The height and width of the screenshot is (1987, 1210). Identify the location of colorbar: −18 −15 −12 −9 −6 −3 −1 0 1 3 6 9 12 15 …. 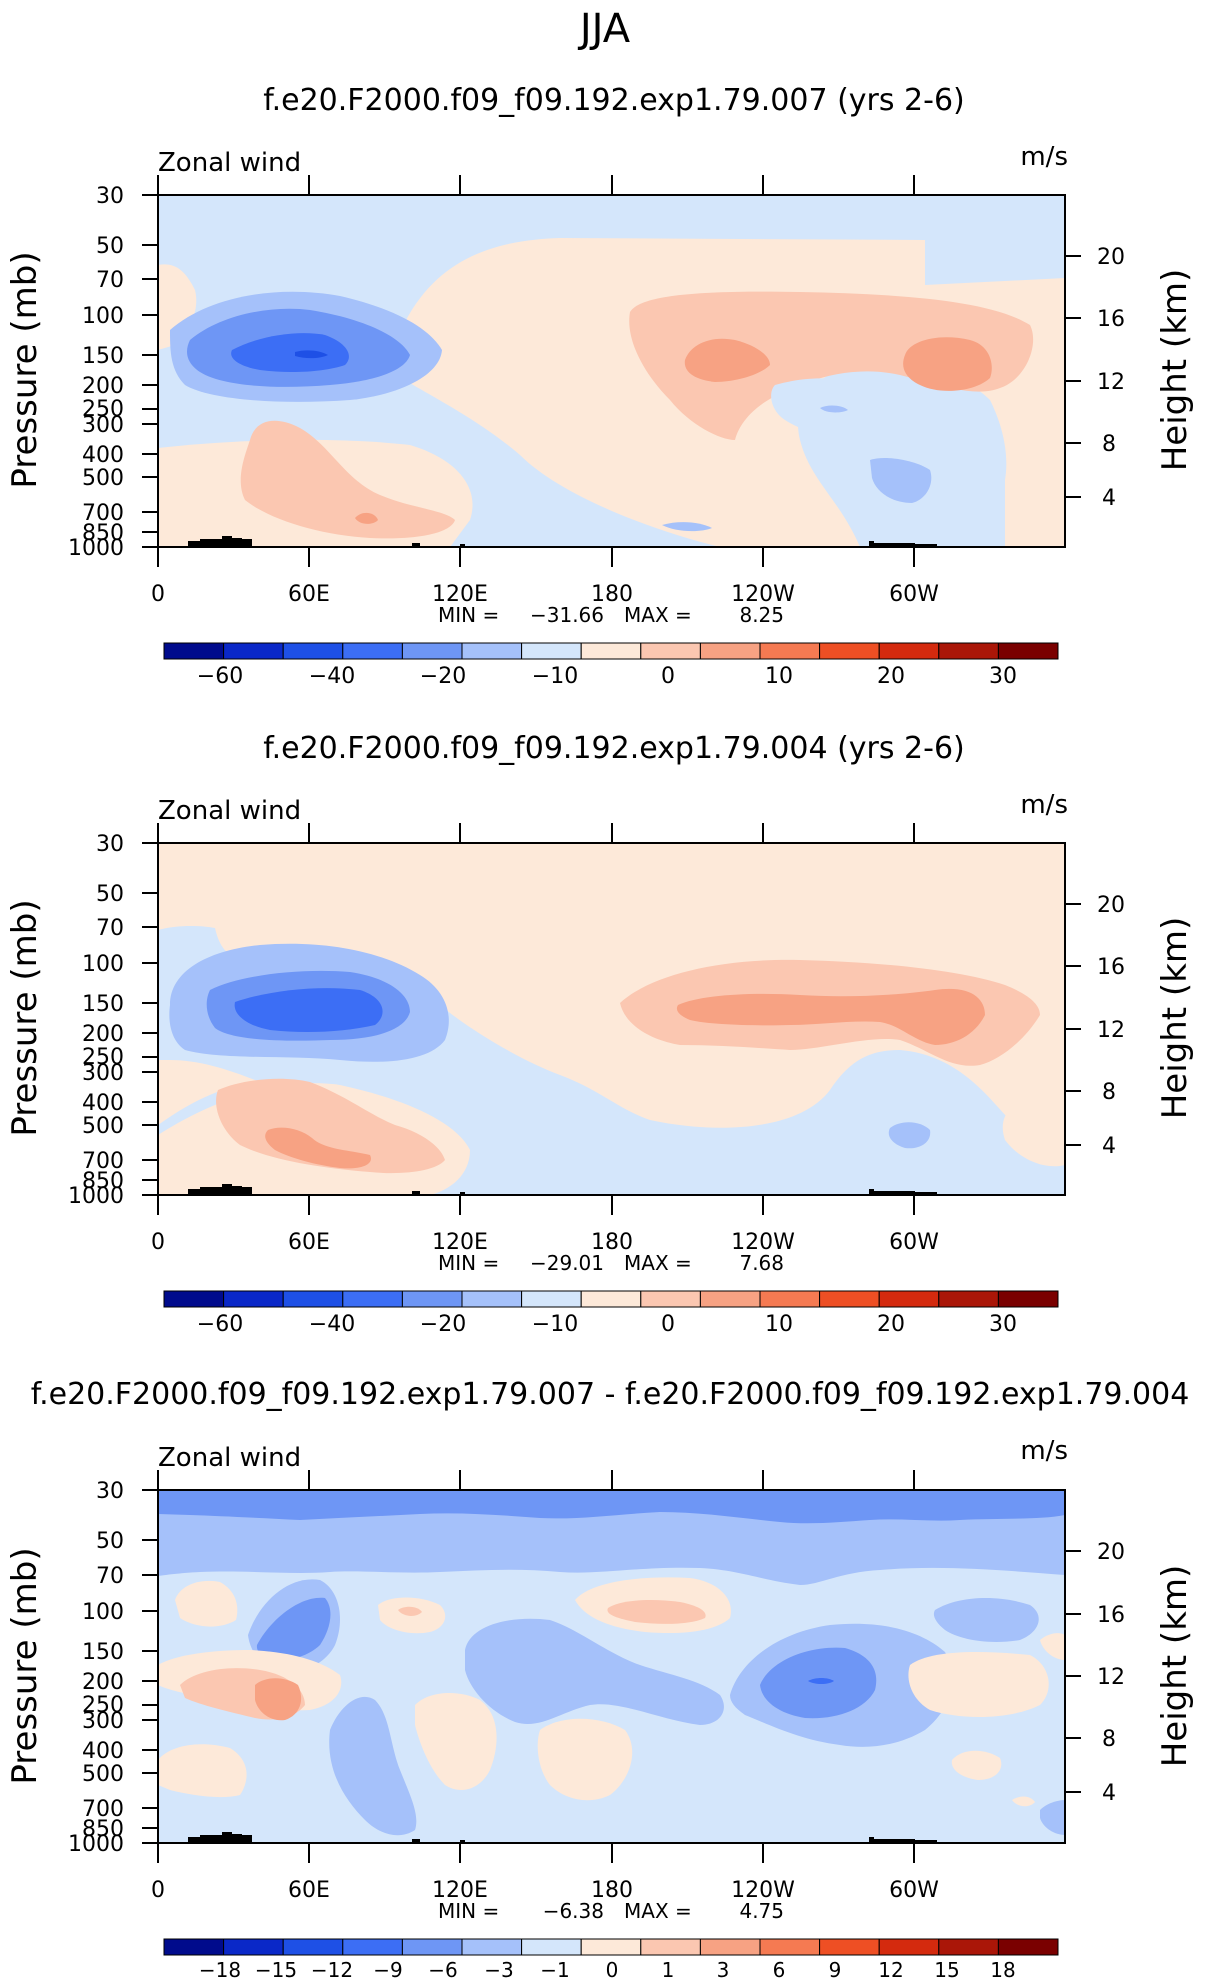
(611, 1960).